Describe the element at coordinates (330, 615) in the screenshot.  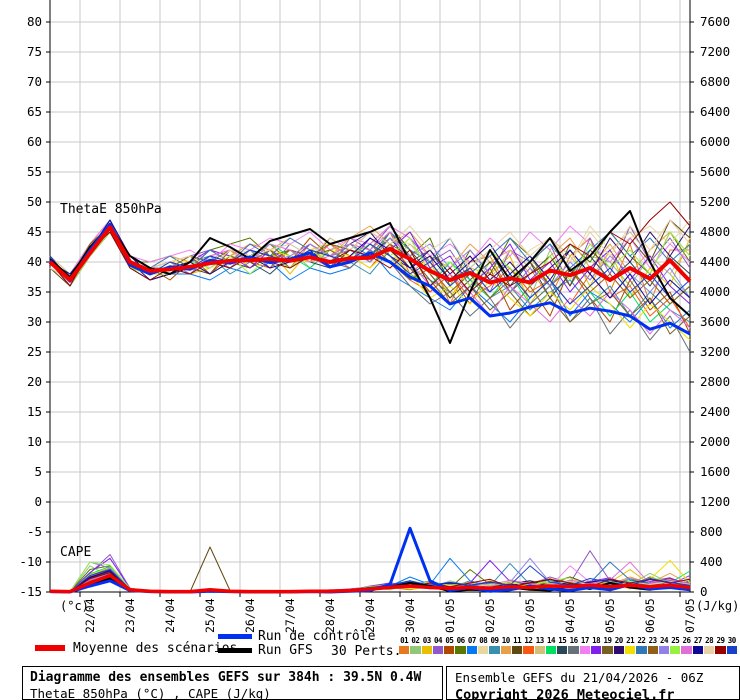
I see `date-tick-label: 28/04` at that location.